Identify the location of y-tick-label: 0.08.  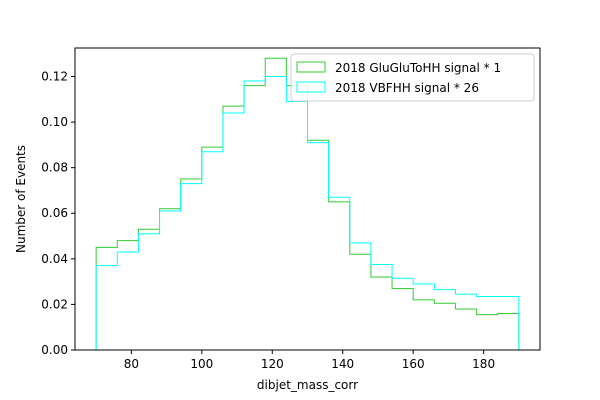
(54, 168).